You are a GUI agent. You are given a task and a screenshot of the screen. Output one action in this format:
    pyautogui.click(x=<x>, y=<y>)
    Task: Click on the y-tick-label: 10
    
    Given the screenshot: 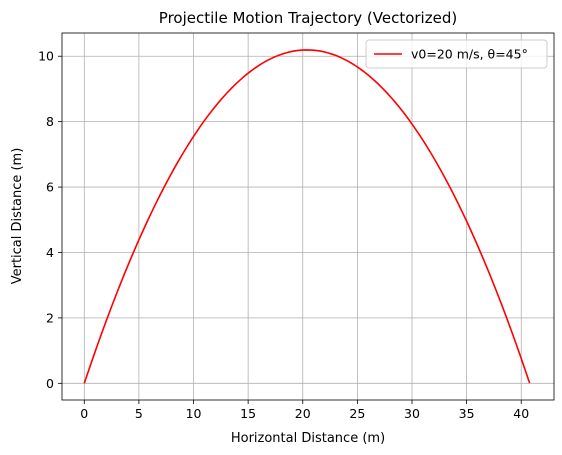 What is the action you would take?
    pyautogui.click(x=46, y=56)
    